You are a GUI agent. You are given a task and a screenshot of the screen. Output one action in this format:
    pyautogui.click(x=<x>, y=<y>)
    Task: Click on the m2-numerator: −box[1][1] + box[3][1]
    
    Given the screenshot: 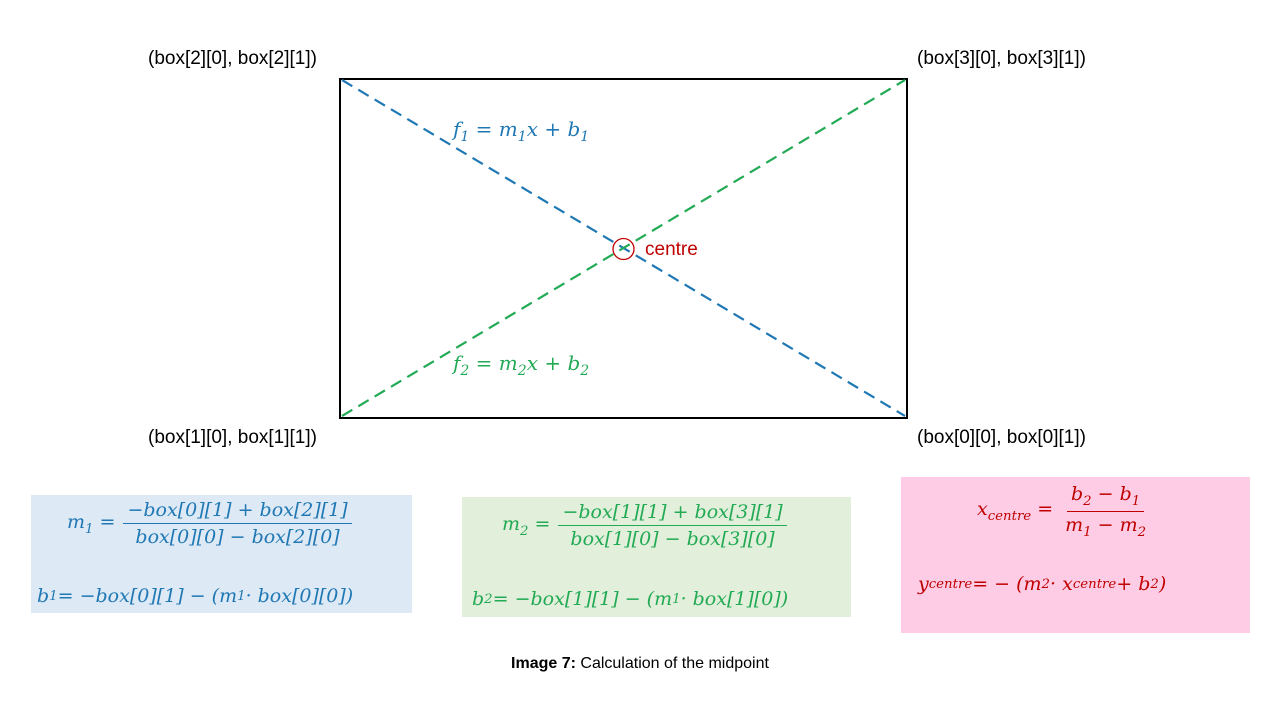 What is the action you would take?
    pyautogui.click(x=672, y=513)
    